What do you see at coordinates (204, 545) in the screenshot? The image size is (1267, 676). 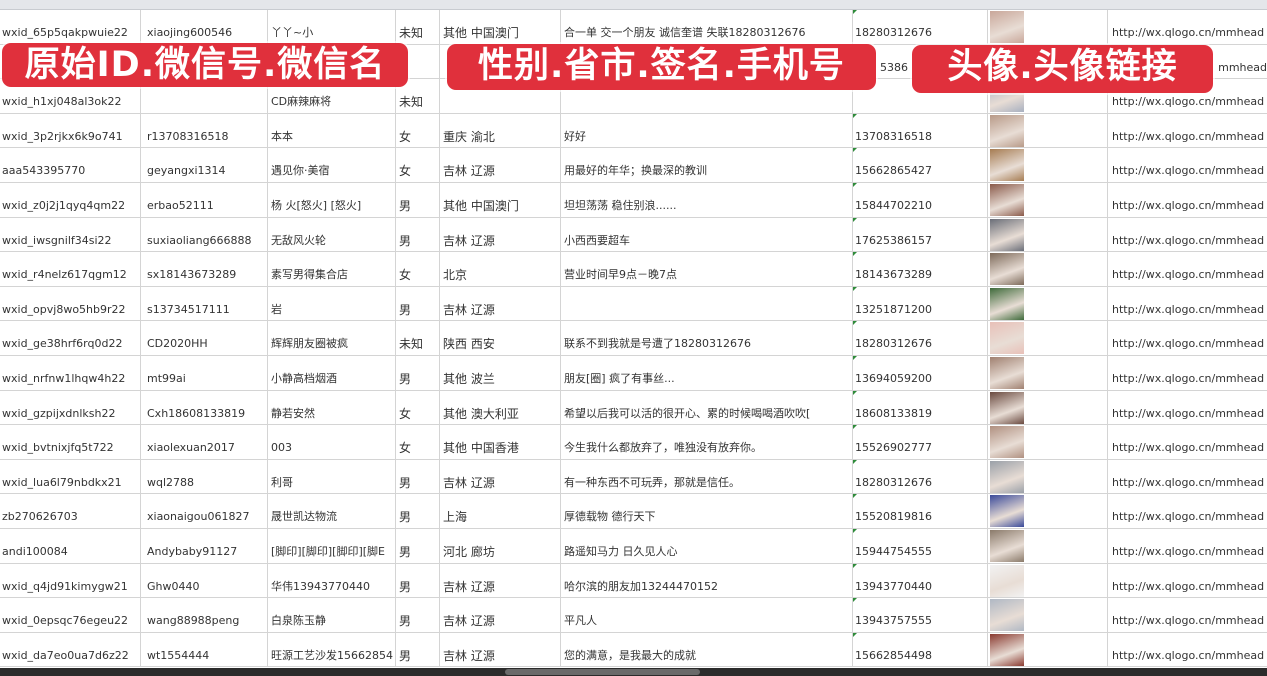 I see `cell-wechat-id: Andybaby91127` at bounding box center [204, 545].